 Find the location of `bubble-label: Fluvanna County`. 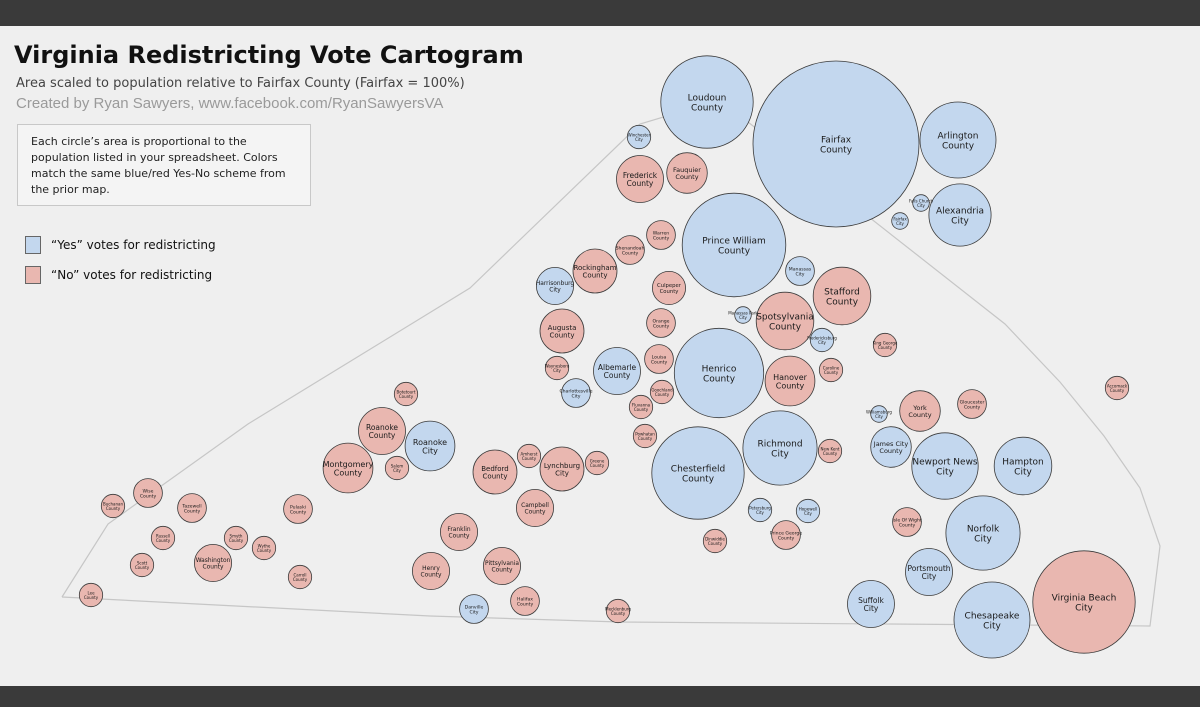

bubble-label: Fluvanna County is located at coordinates (641, 406).